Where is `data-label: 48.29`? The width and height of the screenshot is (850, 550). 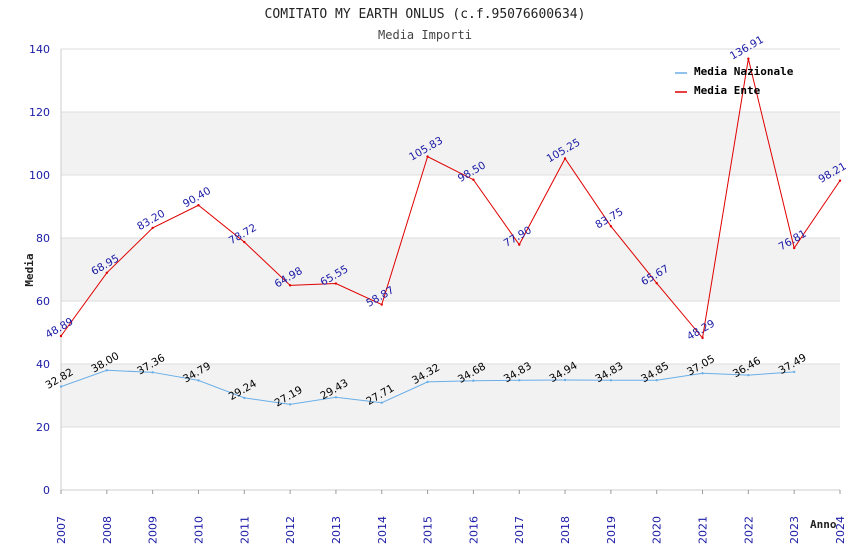
data-label: 48.29 is located at coordinates (701, 330).